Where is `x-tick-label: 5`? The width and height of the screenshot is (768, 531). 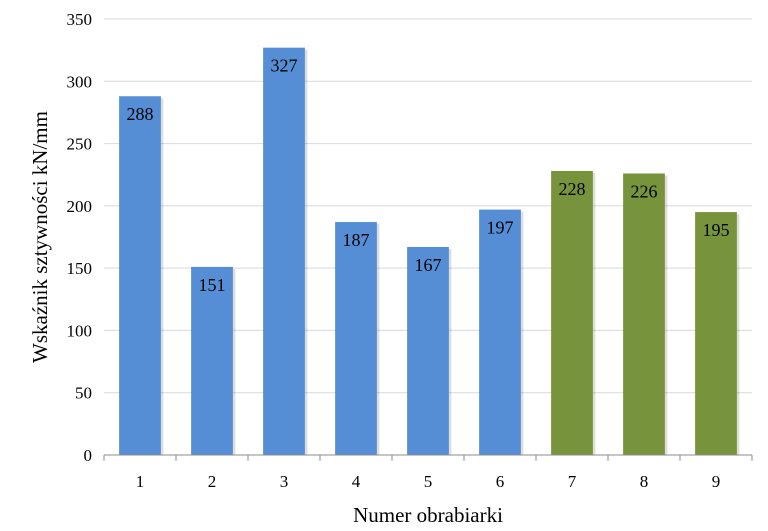 x-tick-label: 5 is located at coordinates (428, 481).